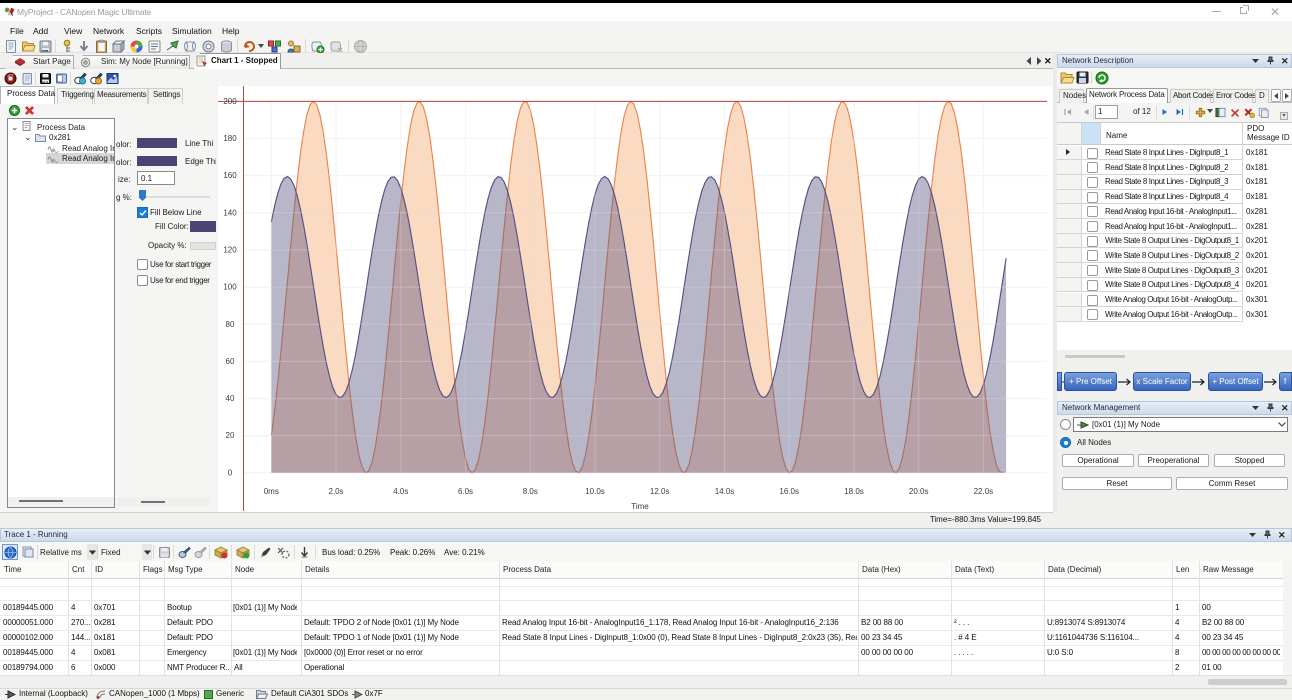 This screenshot has height=700, width=1292. Describe the element at coordinates (335, 491) in the screenshot. I see `svg-text: 2.0s` at that location.